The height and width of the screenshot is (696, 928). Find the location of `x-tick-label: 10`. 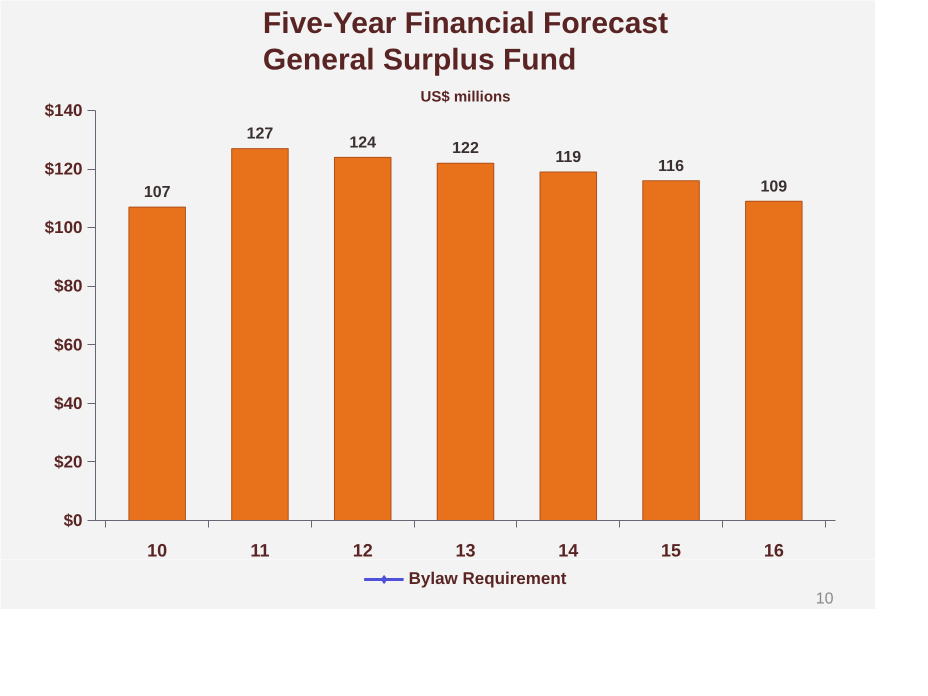

x-tick-label: 10 is located at coordinates (157, 550).